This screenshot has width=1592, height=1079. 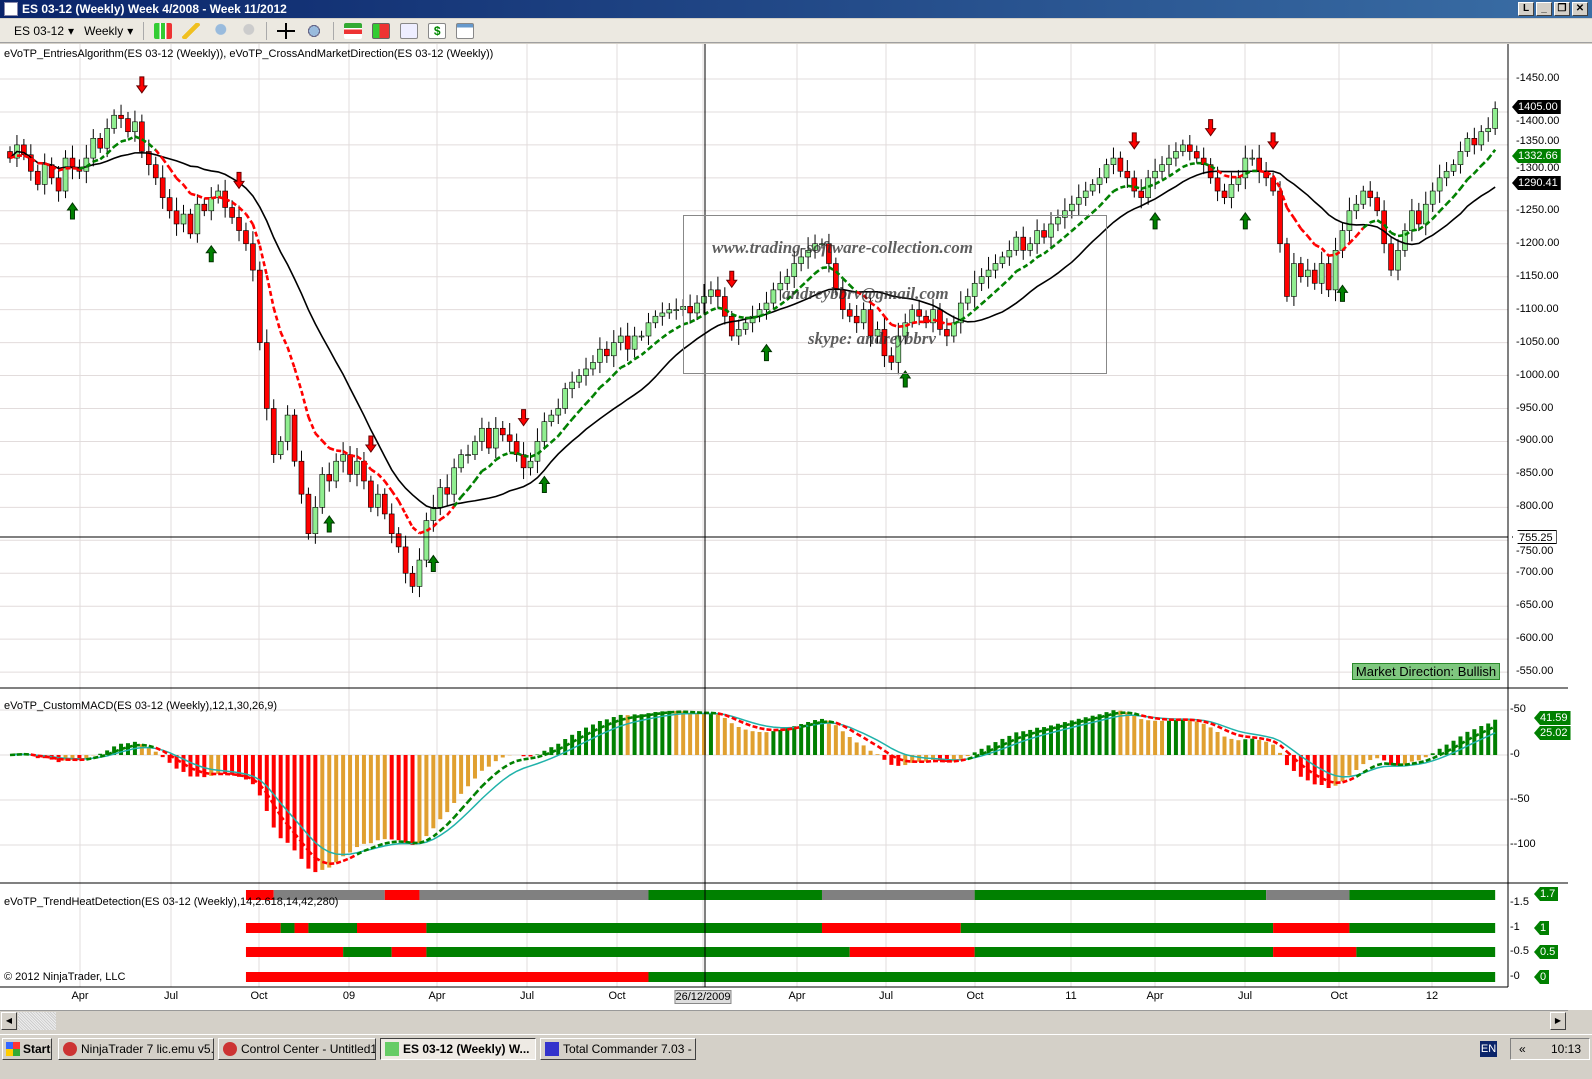 What do you see at coordinates (392, 928) in the screenshot?
I see `trend-heat-segment-red` at bounding box center [392, 928].